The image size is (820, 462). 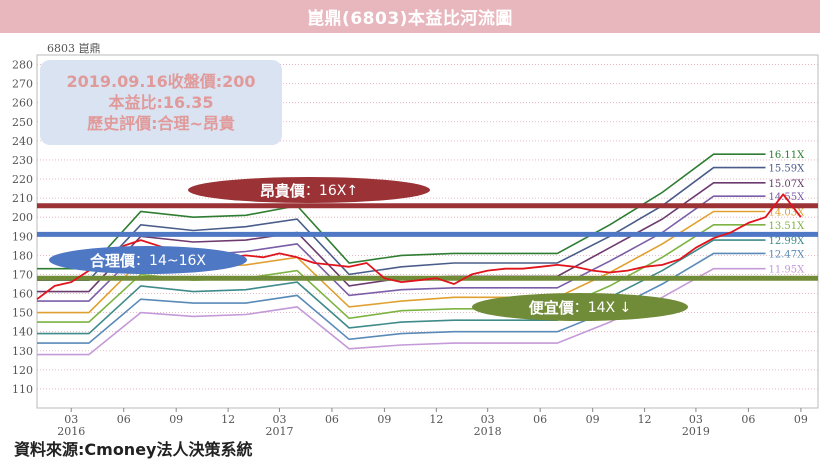 What do you see at coordinates (410, 19) in the screenshot?
I see `chart-title: 崑鼎(6803)本益比河流圖` at bounding box center [410, 19].